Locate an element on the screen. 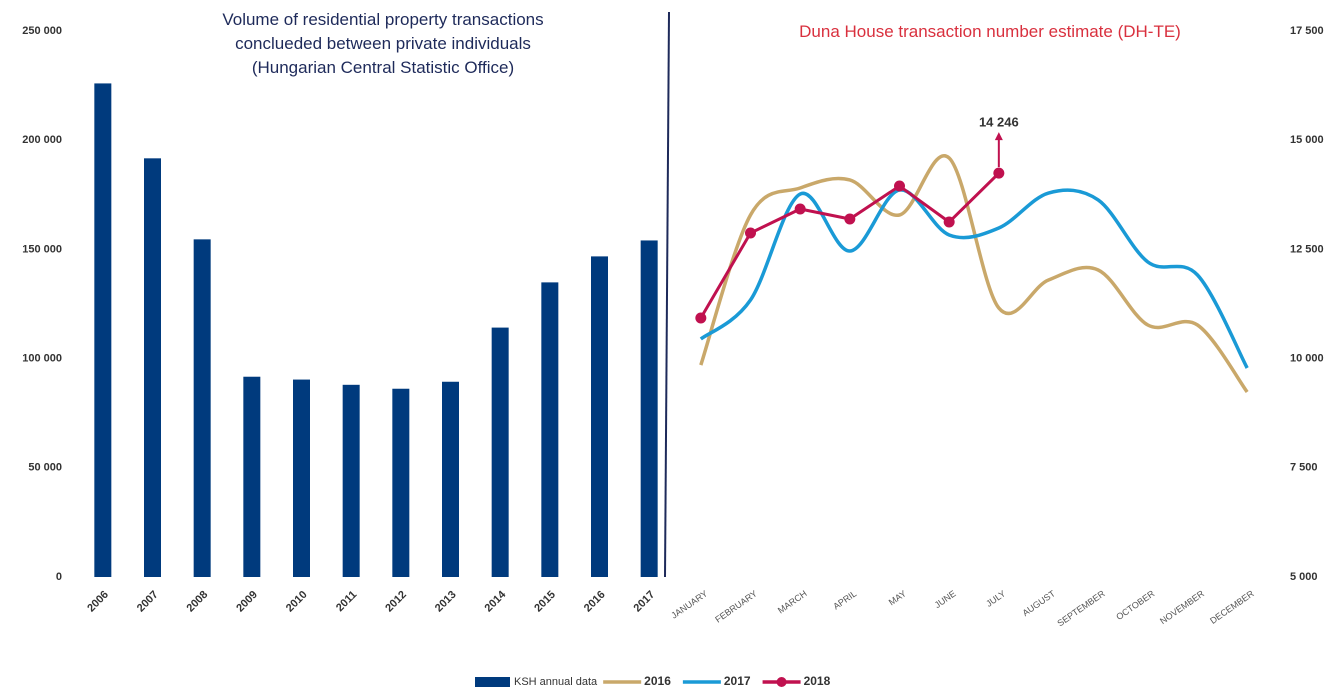 This screenshot has width=1331, height=689. y-tick-label: 50 000 is located at coordinates (45, 468).